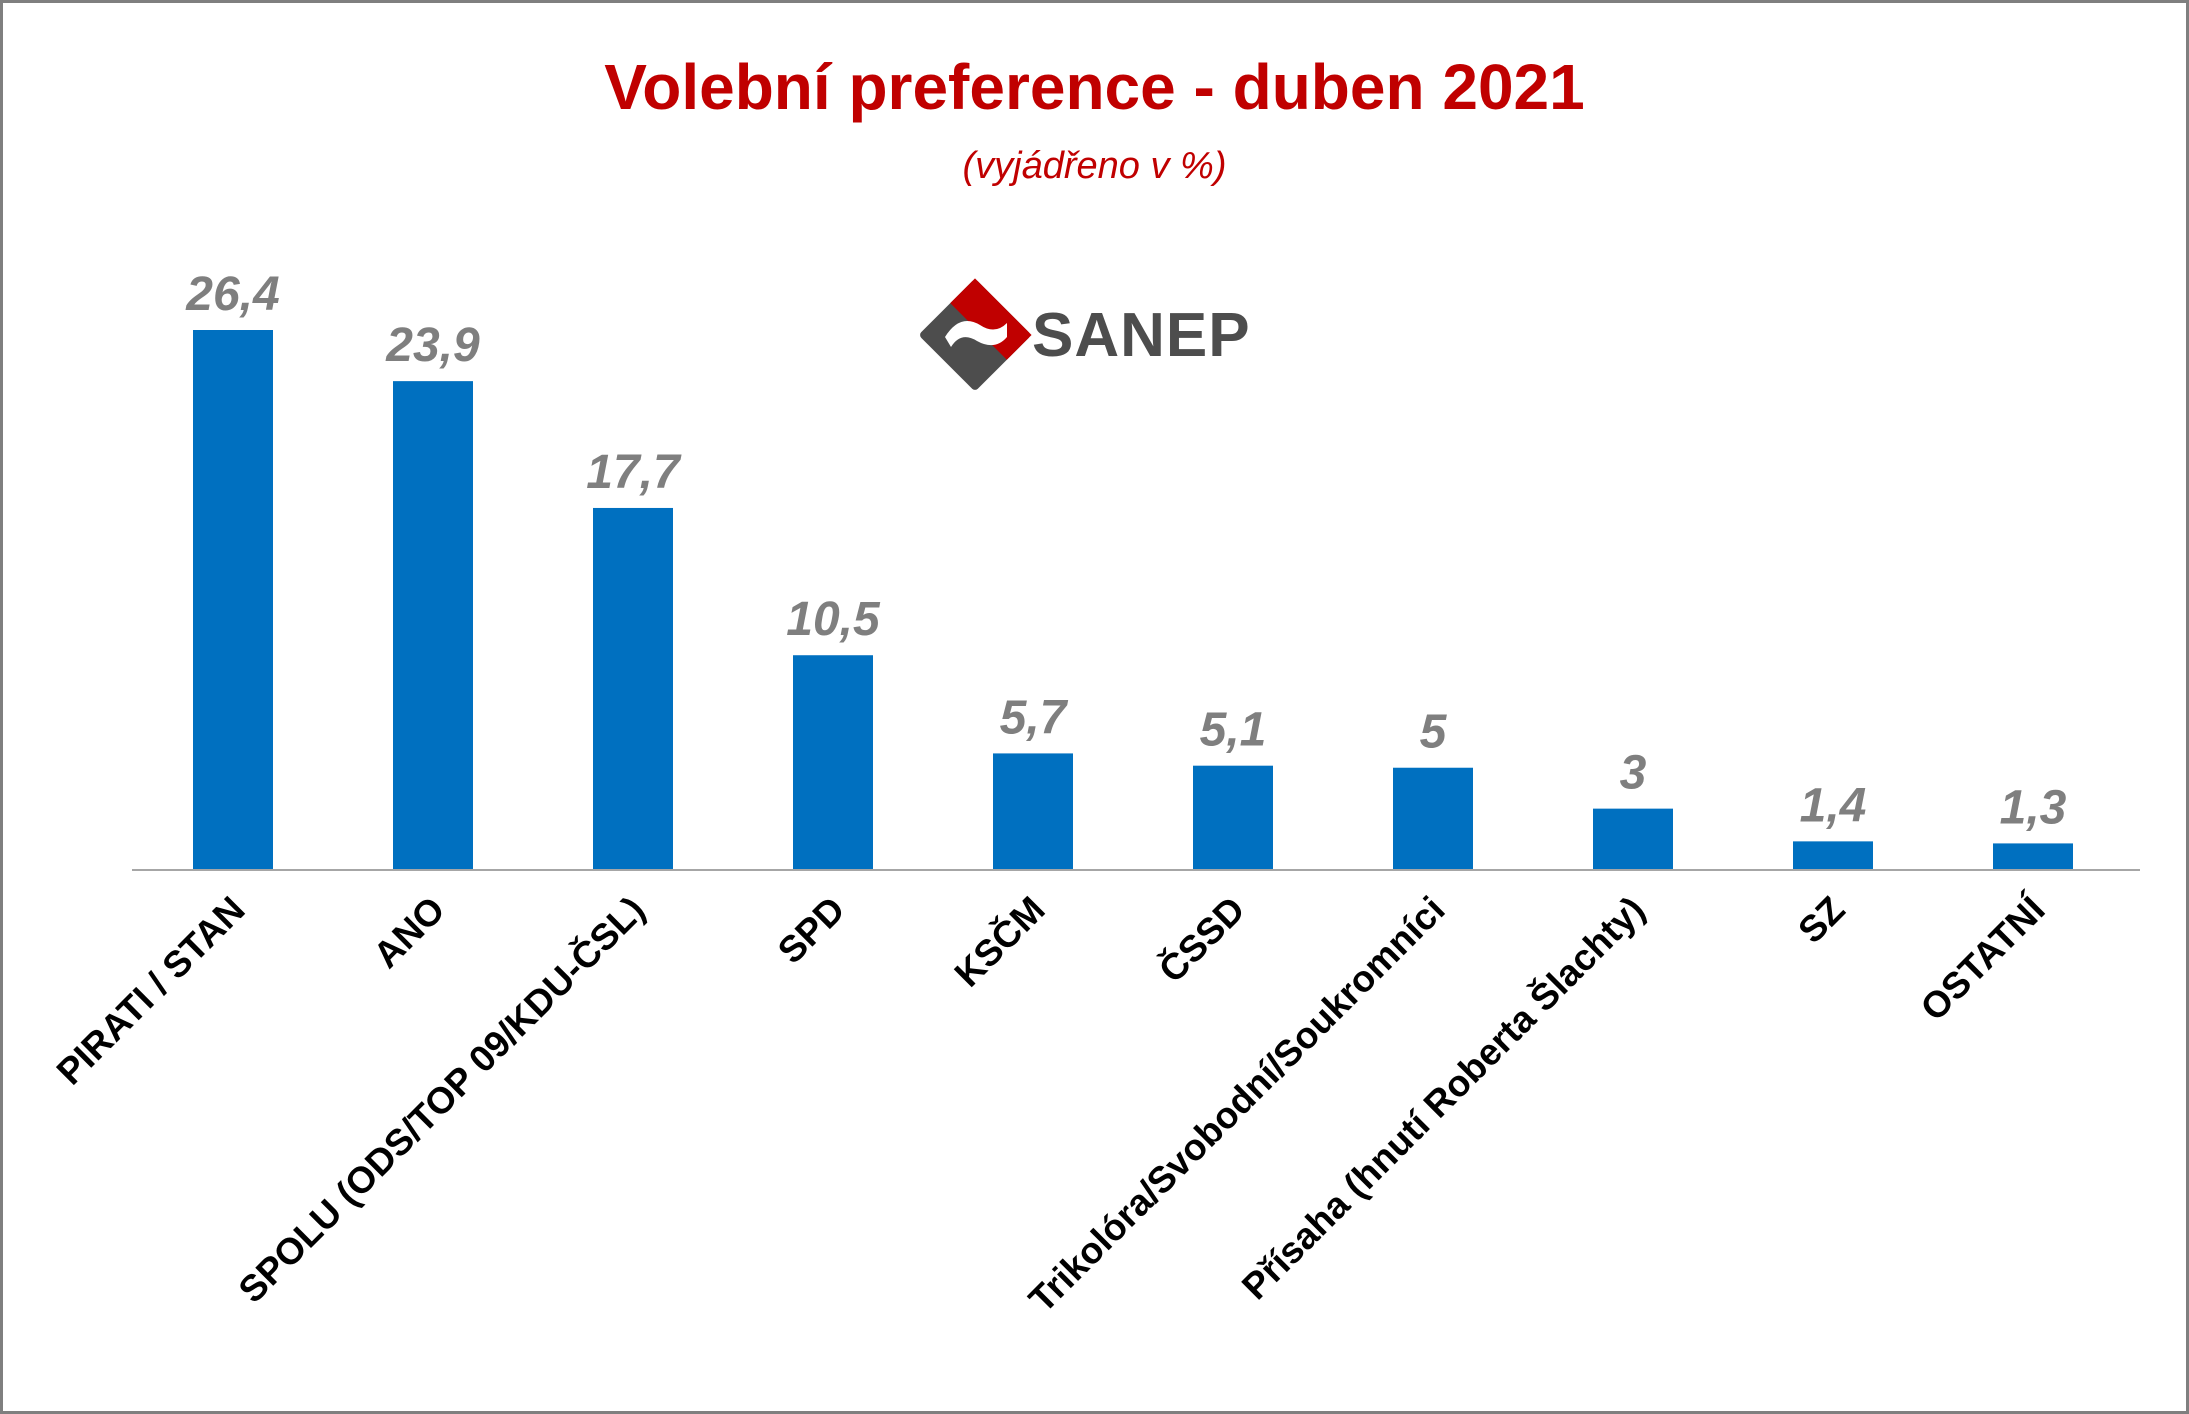 Image resolution: width=2189 pixels, height=1414 pixels. What do you see at coordinates (432, 345) in the screenshot?
I see `value-label-1: 23,9` at bounding box center [432, 345].